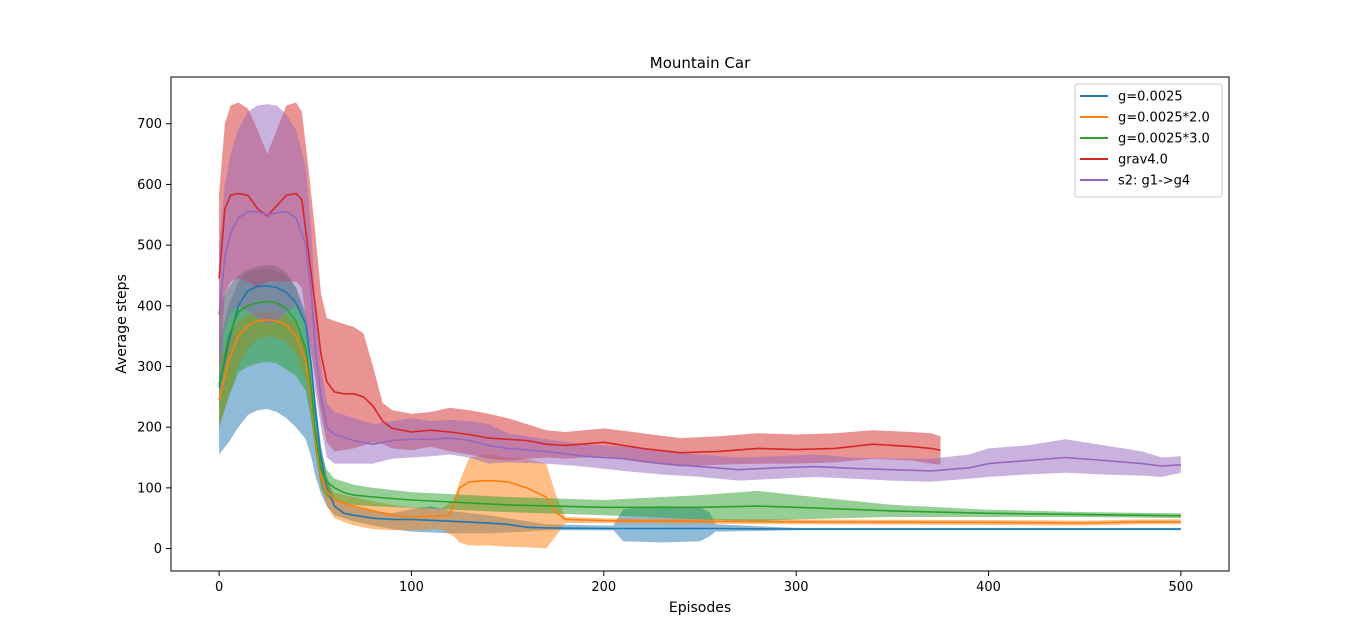 This screenshot has width=1366, height=642. What do you see at coordinates (796, 587) in the screenshot?
I see `x-tick-label: 300` at bounding box center [796, 587].